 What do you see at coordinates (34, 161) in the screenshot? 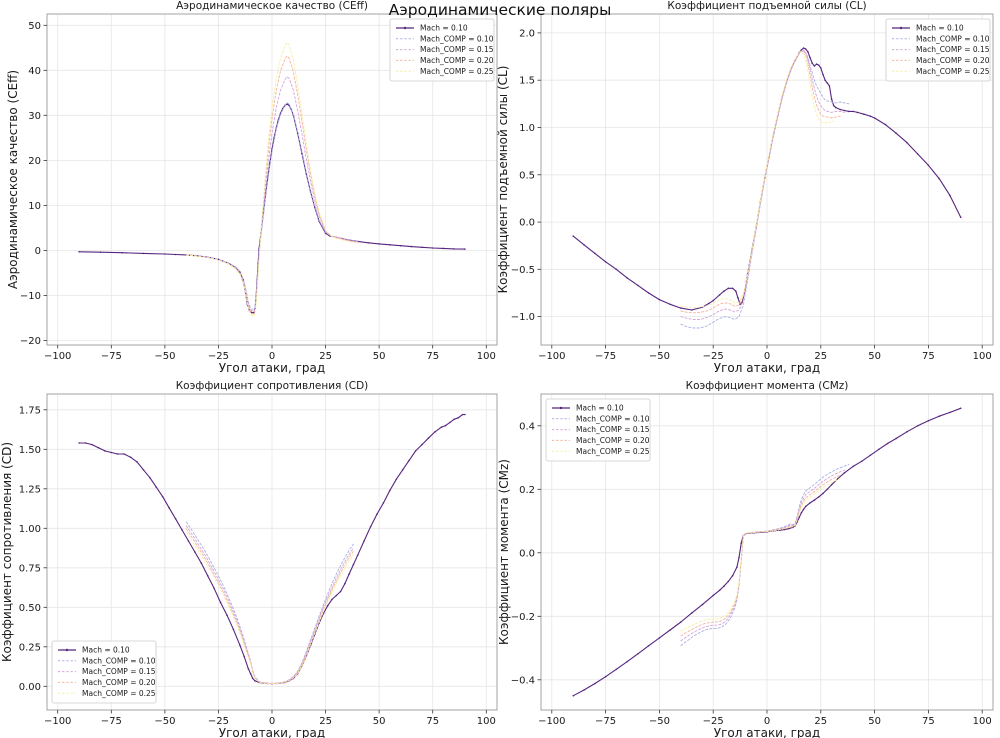
I see `y-tick-label: 20` at bounding box center [34, 161].